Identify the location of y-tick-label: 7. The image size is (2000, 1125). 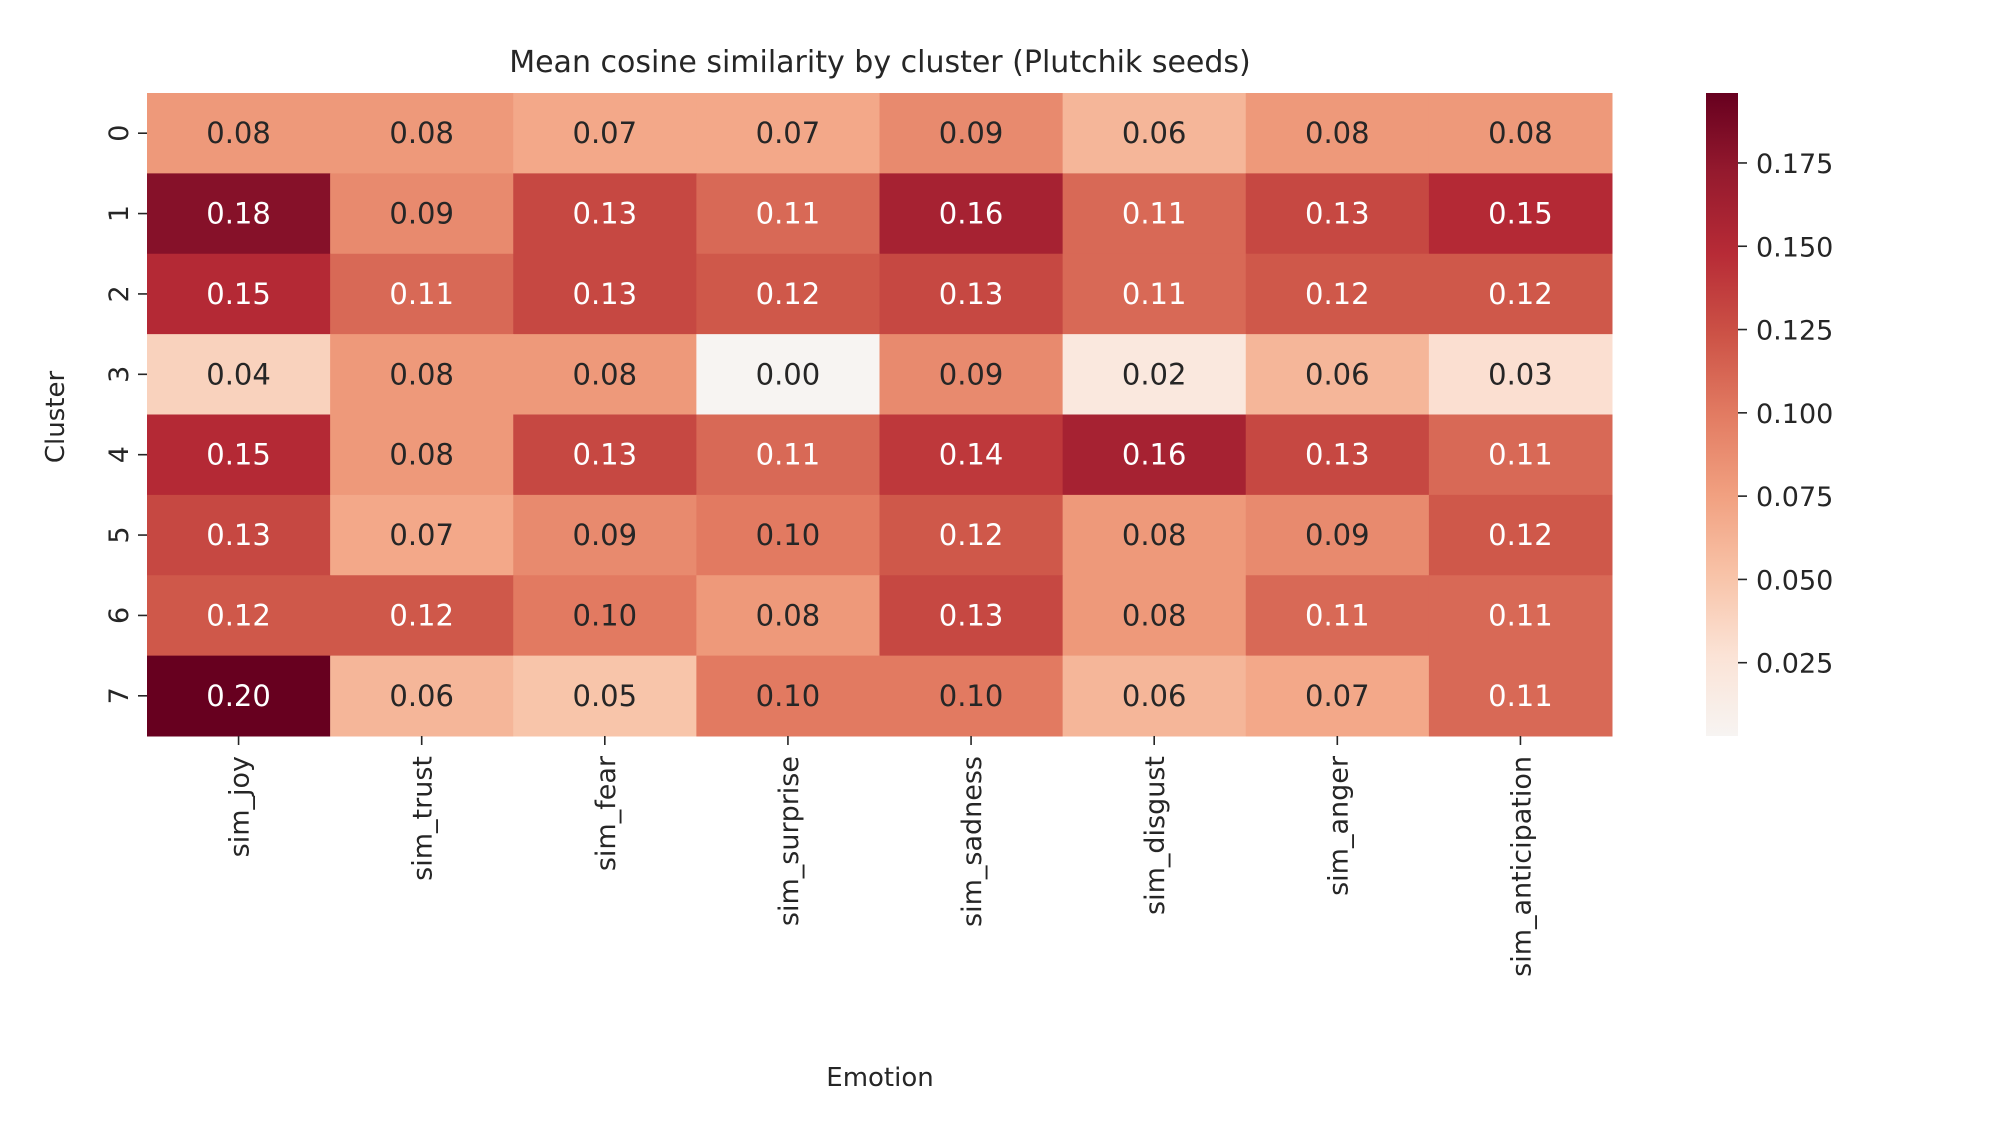
(119, 695).